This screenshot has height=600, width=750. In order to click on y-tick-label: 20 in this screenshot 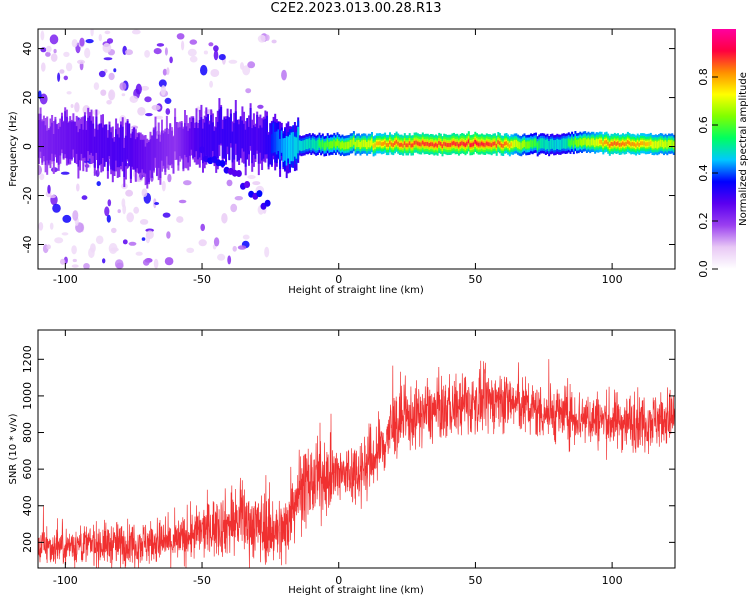, I will do `click(27, 98)`.